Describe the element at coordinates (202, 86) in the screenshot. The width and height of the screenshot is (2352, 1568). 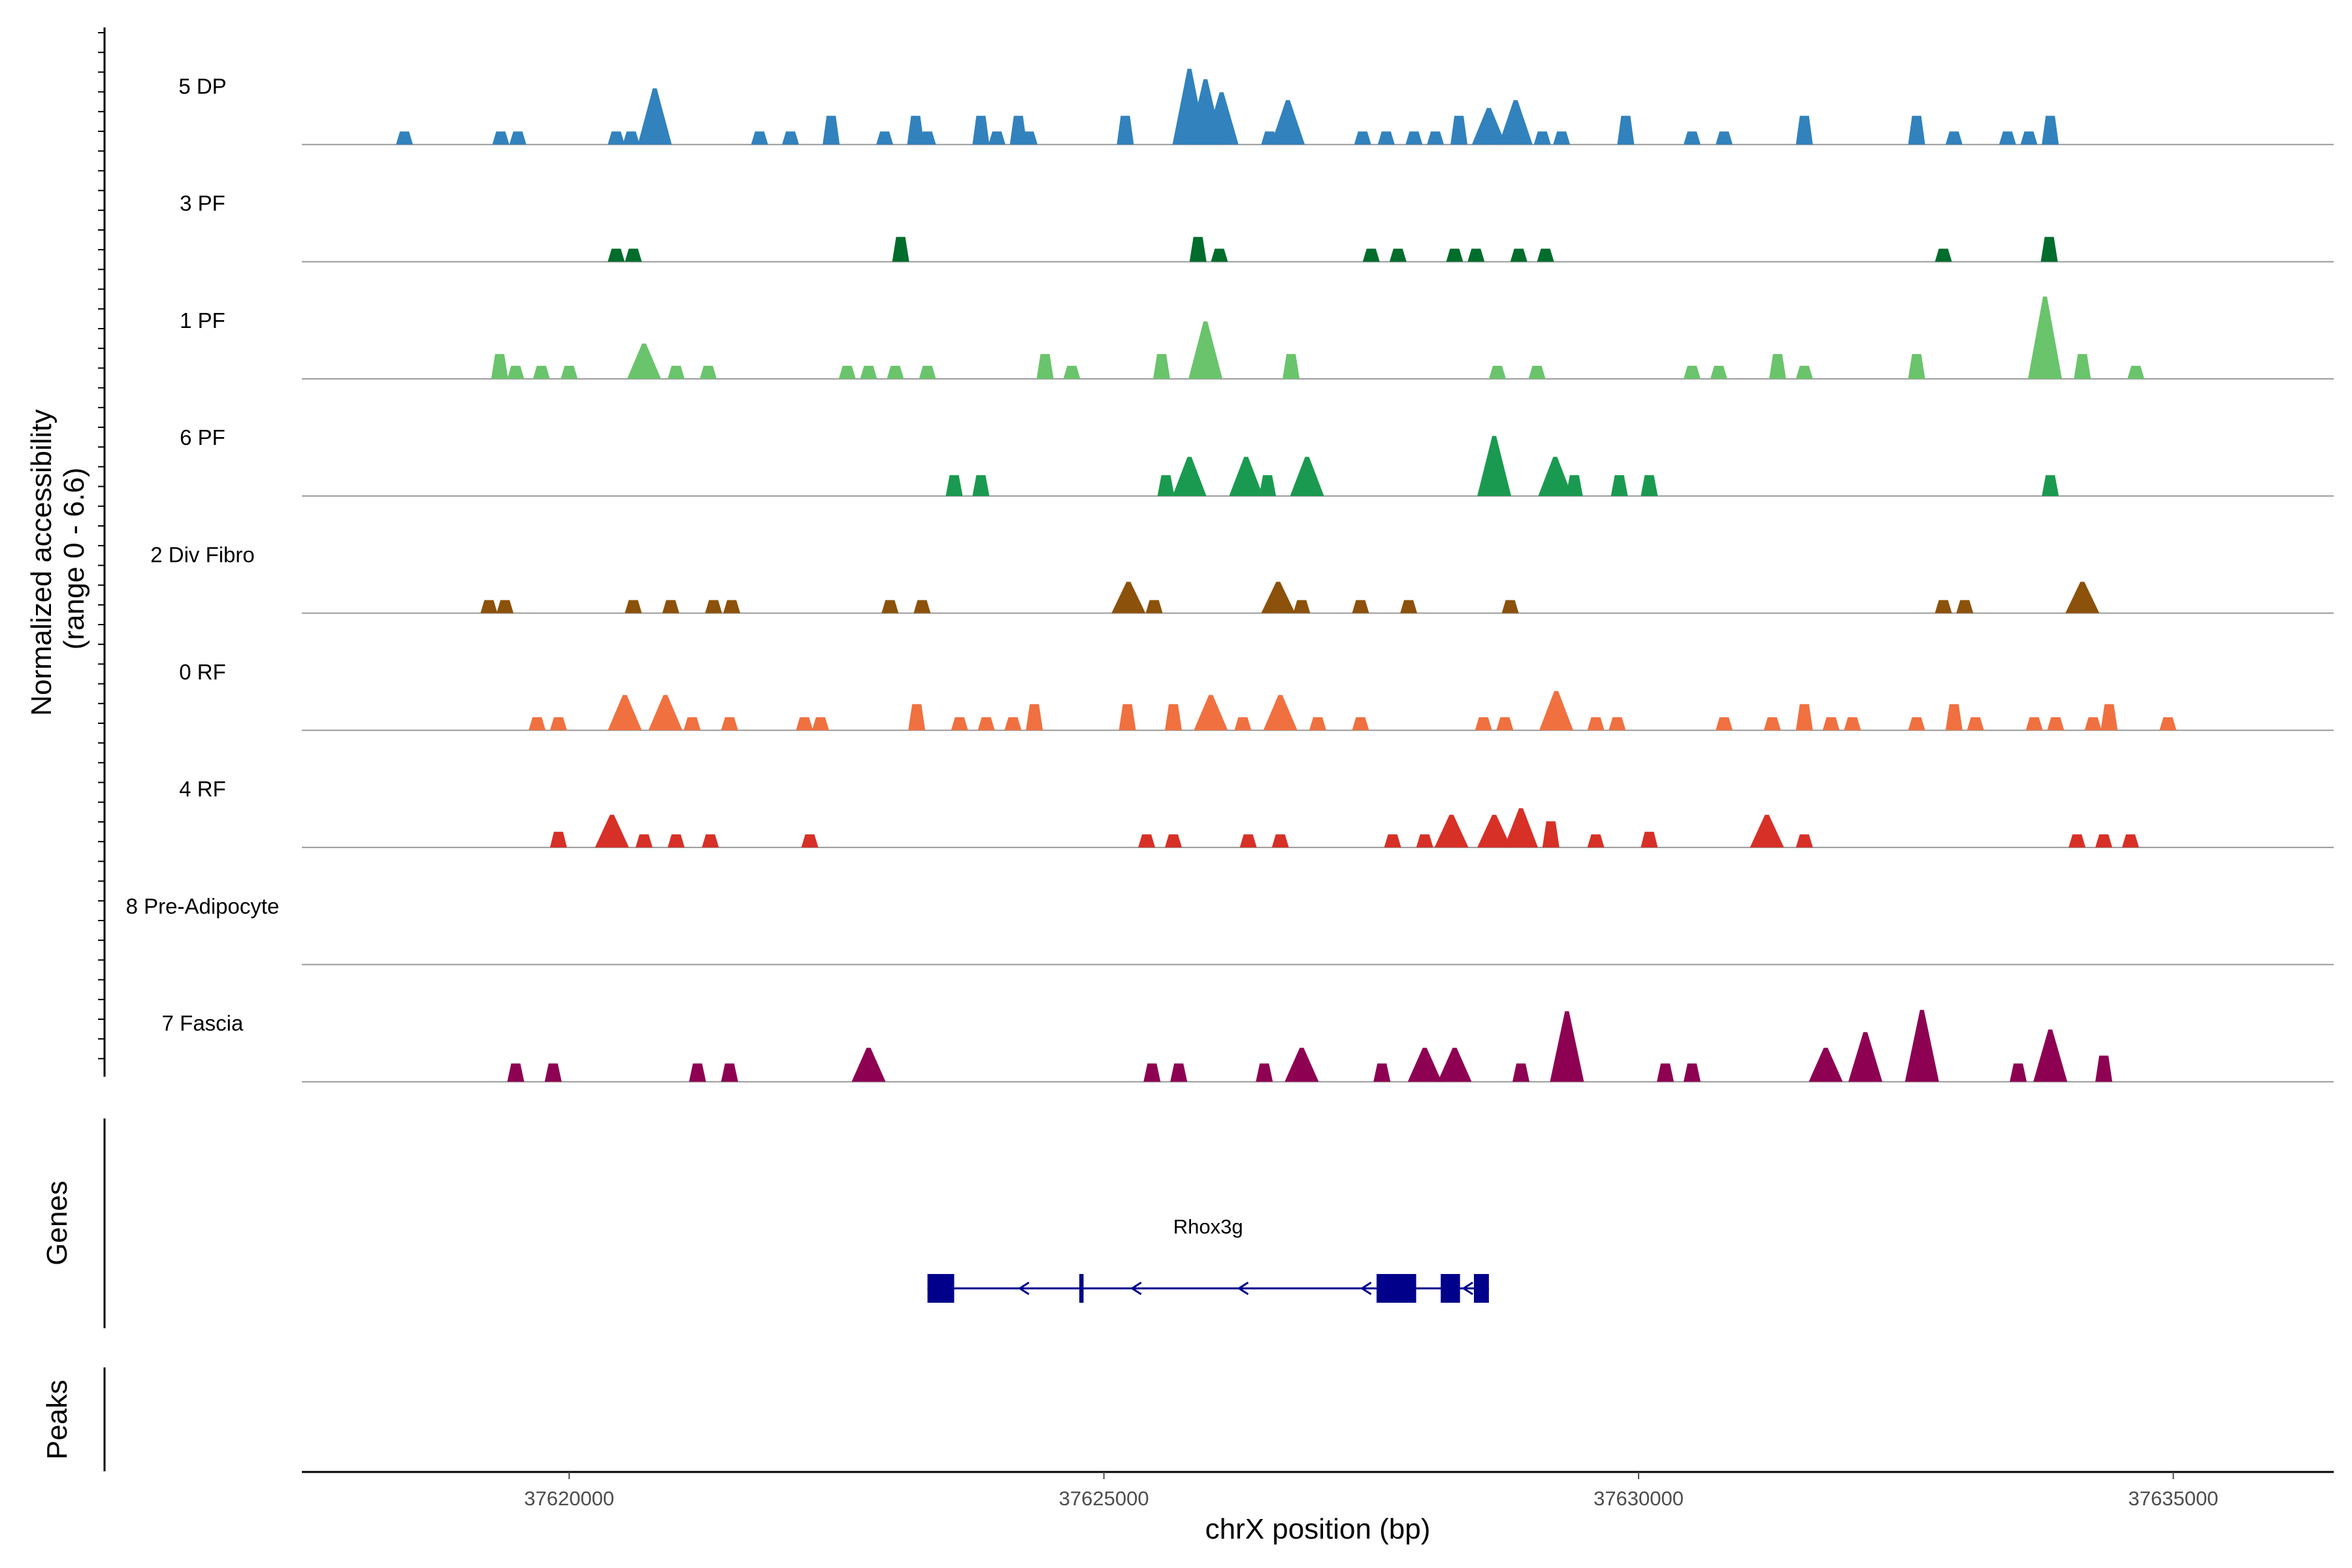
I see `track-label: 5 DP` at that location.